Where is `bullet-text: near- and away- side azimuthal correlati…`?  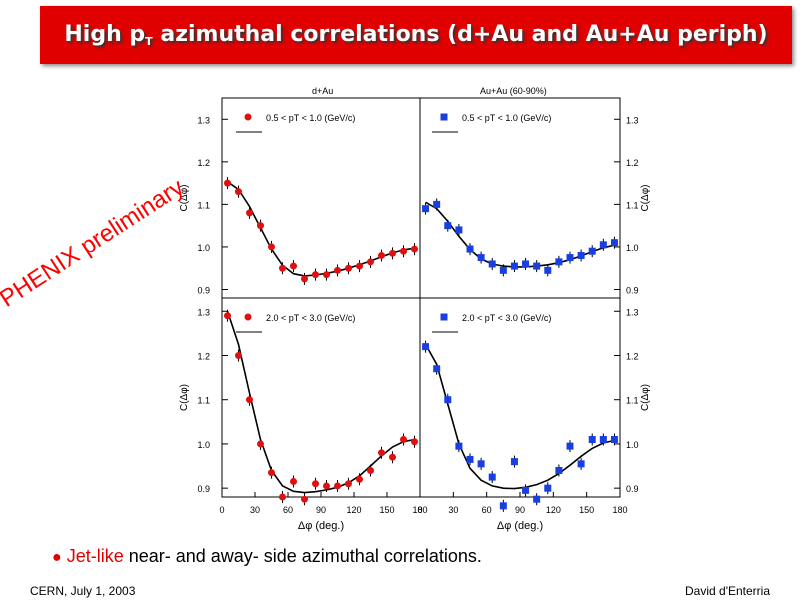
bullet-text: near- and away- side azimuthal correlati… is located at coordinates (302, 556).